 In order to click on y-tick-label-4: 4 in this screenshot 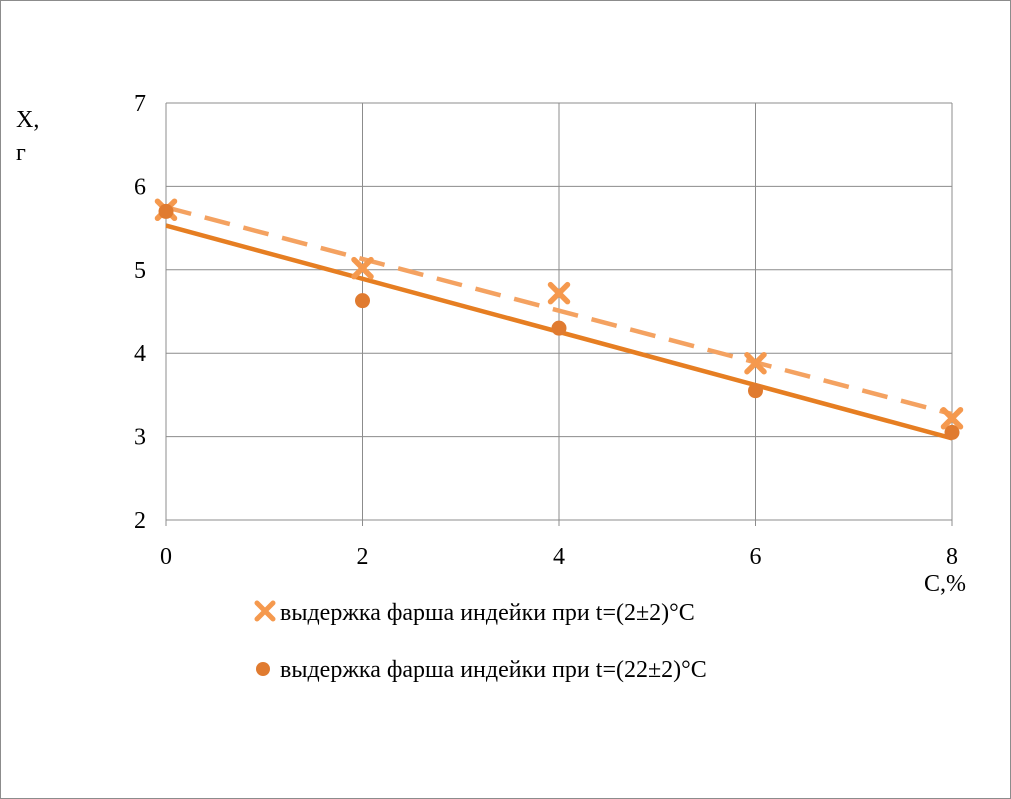, I will do `click(140, 354)`.